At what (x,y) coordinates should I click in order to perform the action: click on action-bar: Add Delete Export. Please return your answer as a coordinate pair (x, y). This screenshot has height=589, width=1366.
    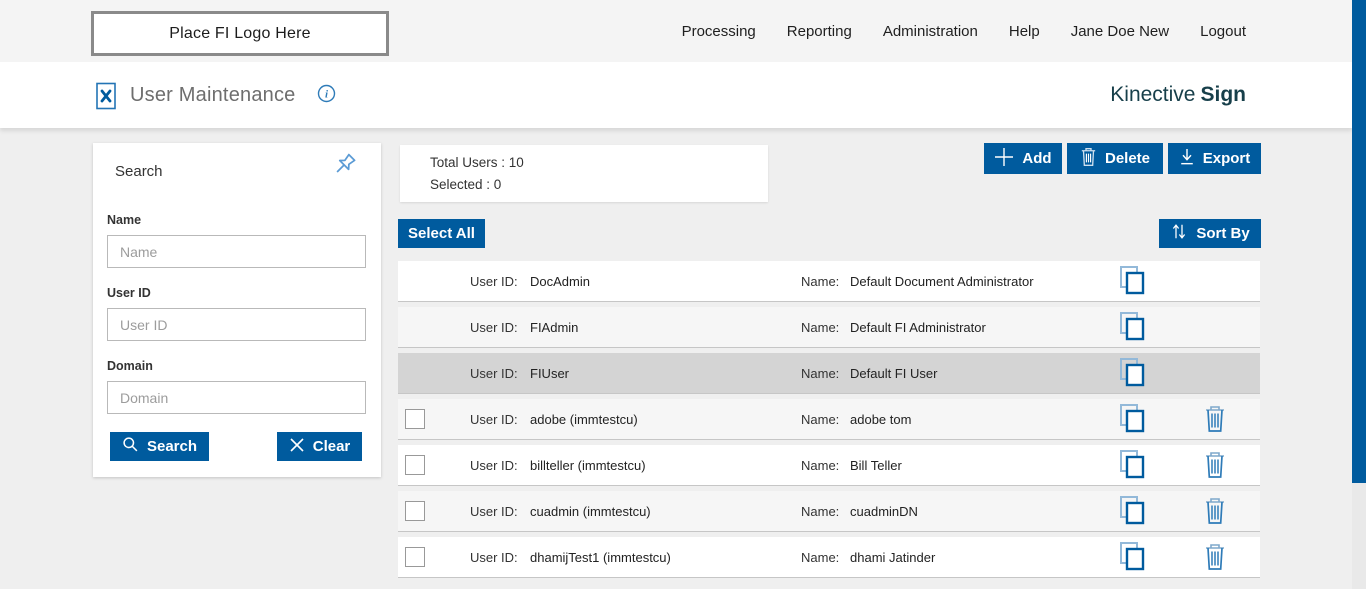
    Looking at the image, I should click on (1122, 158).